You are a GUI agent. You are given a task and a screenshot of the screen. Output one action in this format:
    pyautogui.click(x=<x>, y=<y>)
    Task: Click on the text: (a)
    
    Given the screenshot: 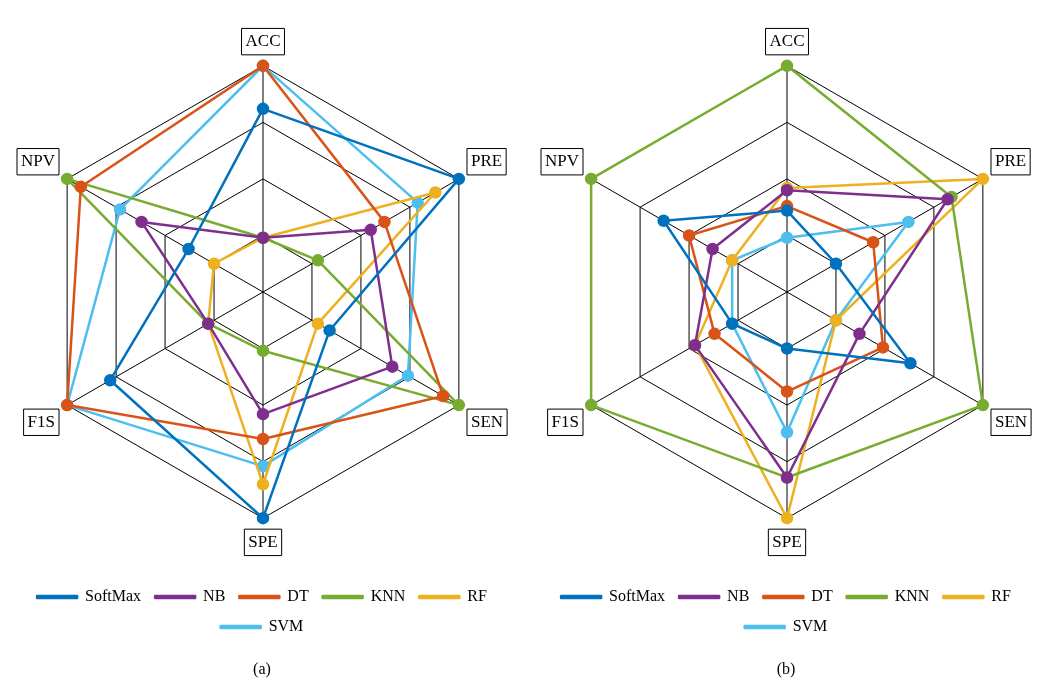 What is the action you would take?
    pyautogui.click(x=262, y=669)
    